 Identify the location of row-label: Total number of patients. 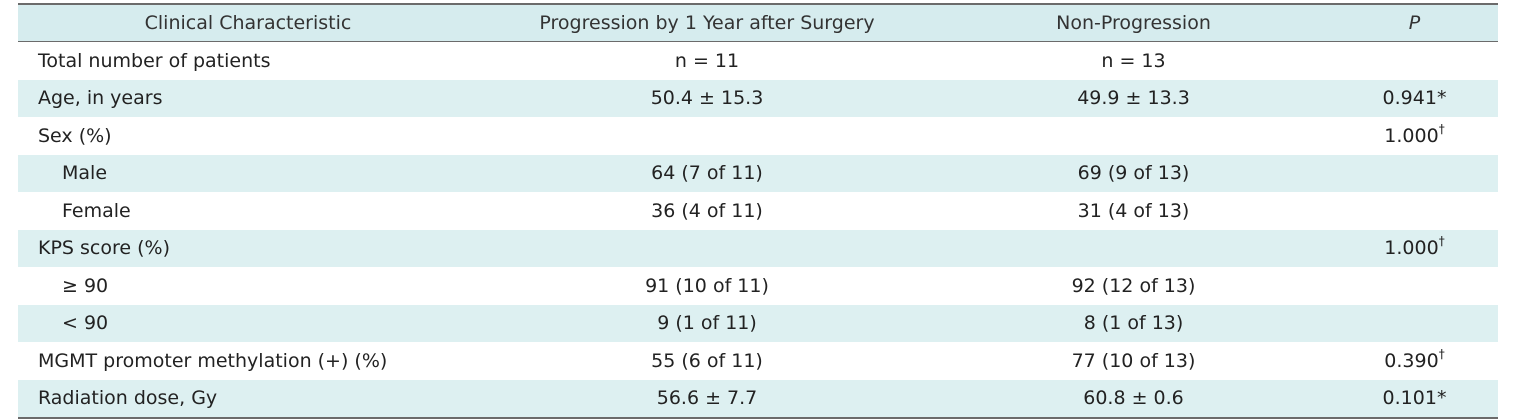
(154, 60).